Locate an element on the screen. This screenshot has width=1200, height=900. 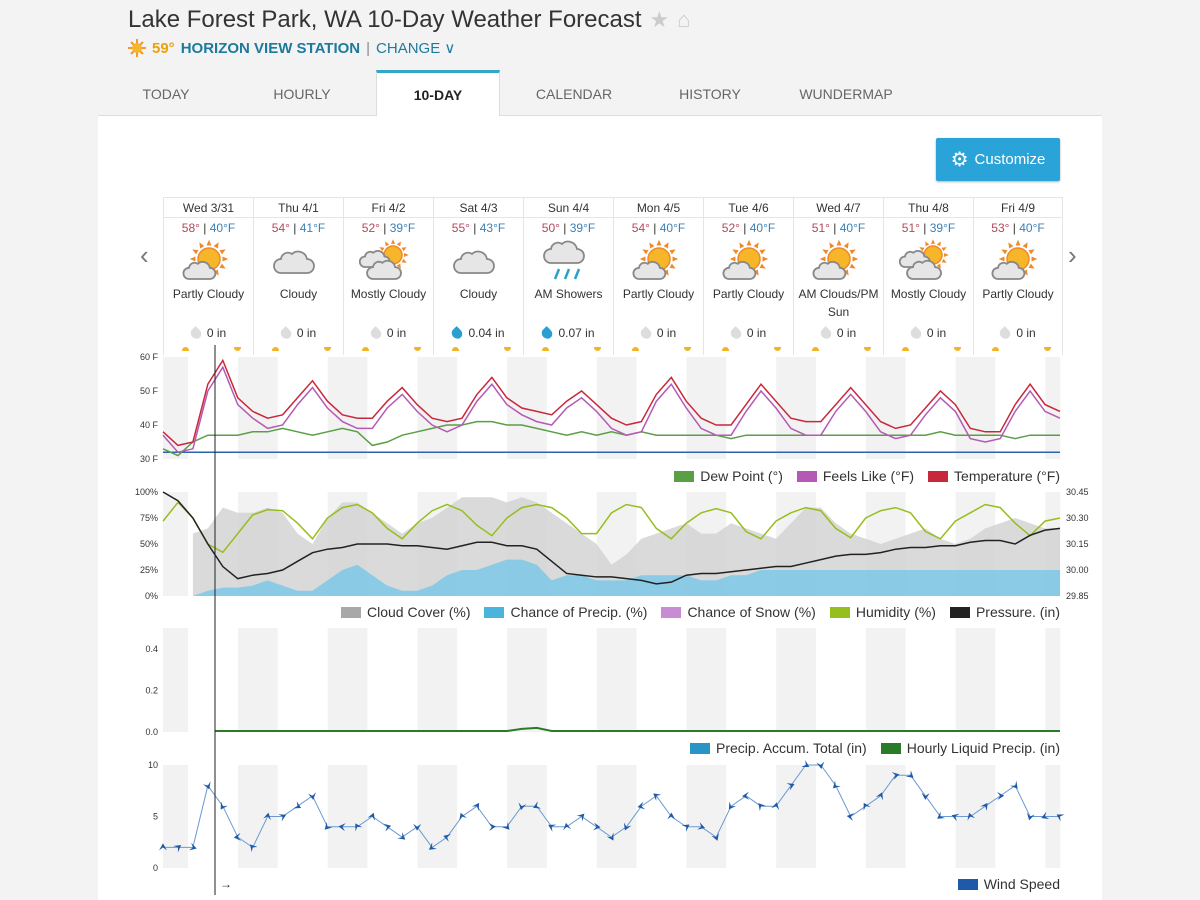
tab-hourly: HOURLY is located at coordinates (302, 94).